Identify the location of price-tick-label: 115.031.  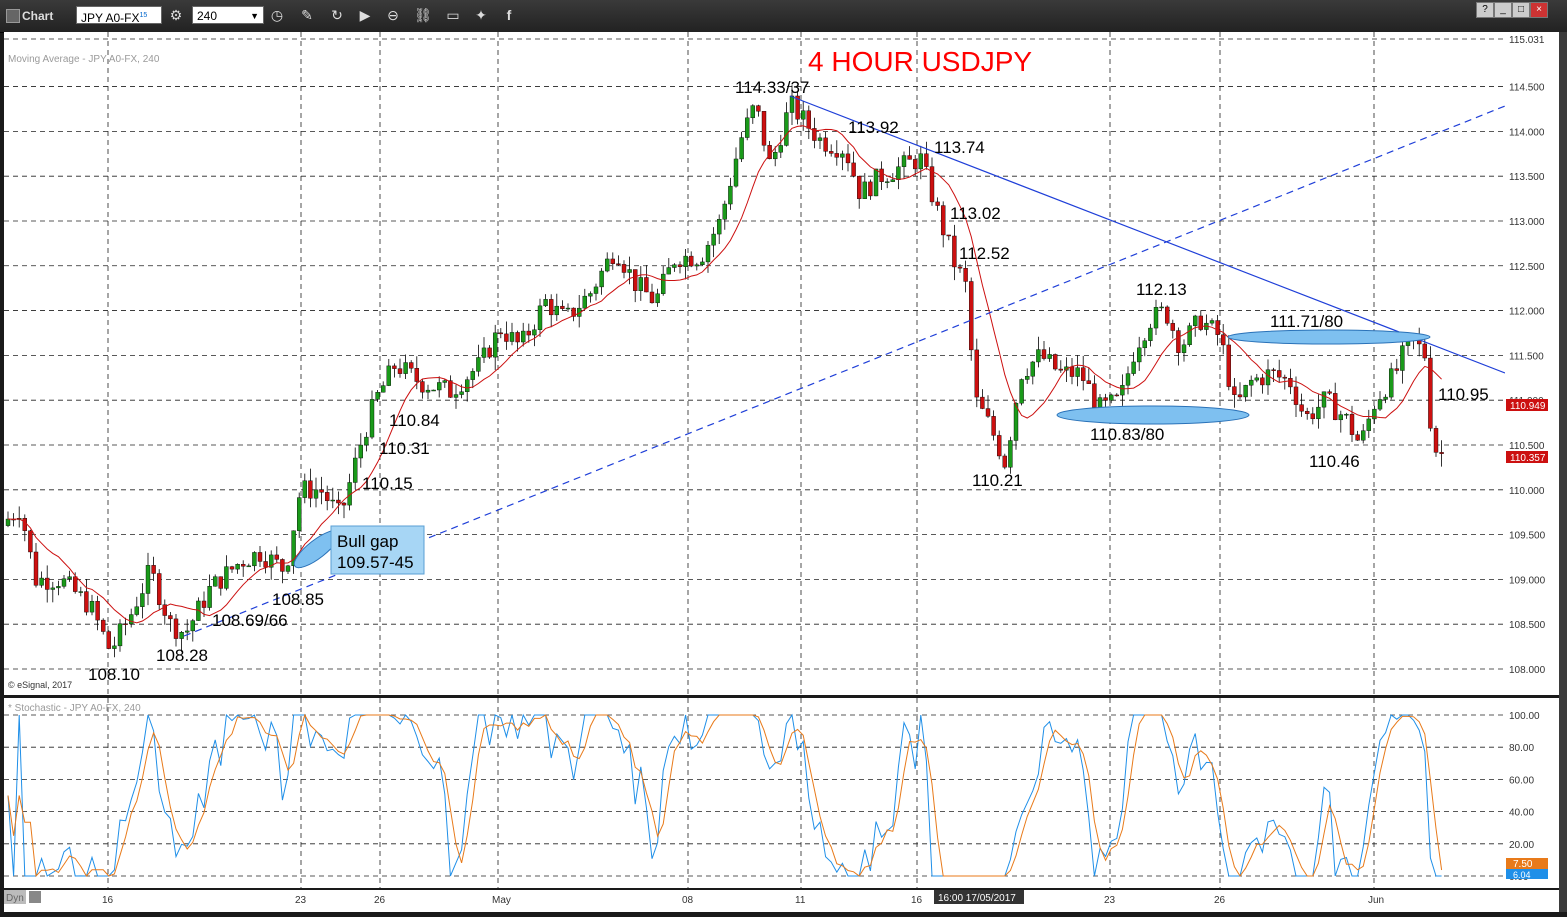
(1527, 40).